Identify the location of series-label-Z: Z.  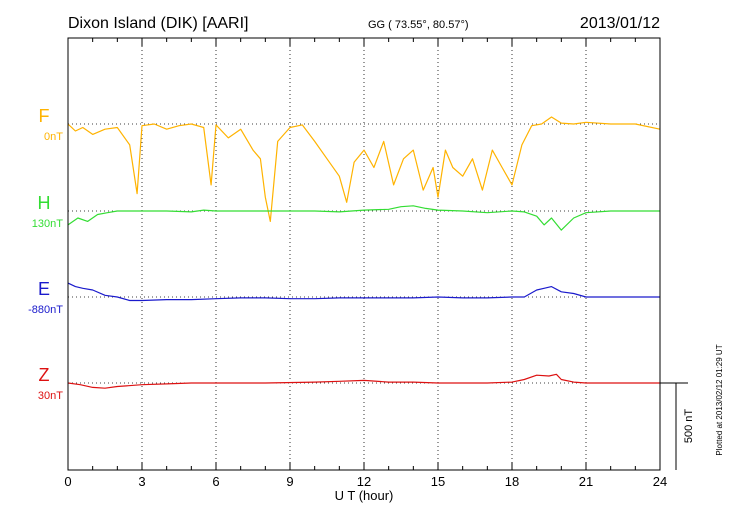
(44, 375).